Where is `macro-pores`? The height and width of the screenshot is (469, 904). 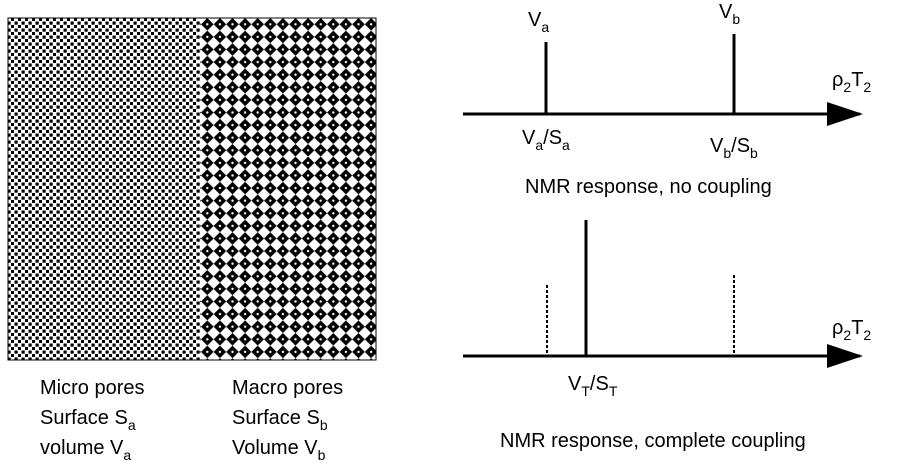 macro-pores is located at coordinates (288, 189).